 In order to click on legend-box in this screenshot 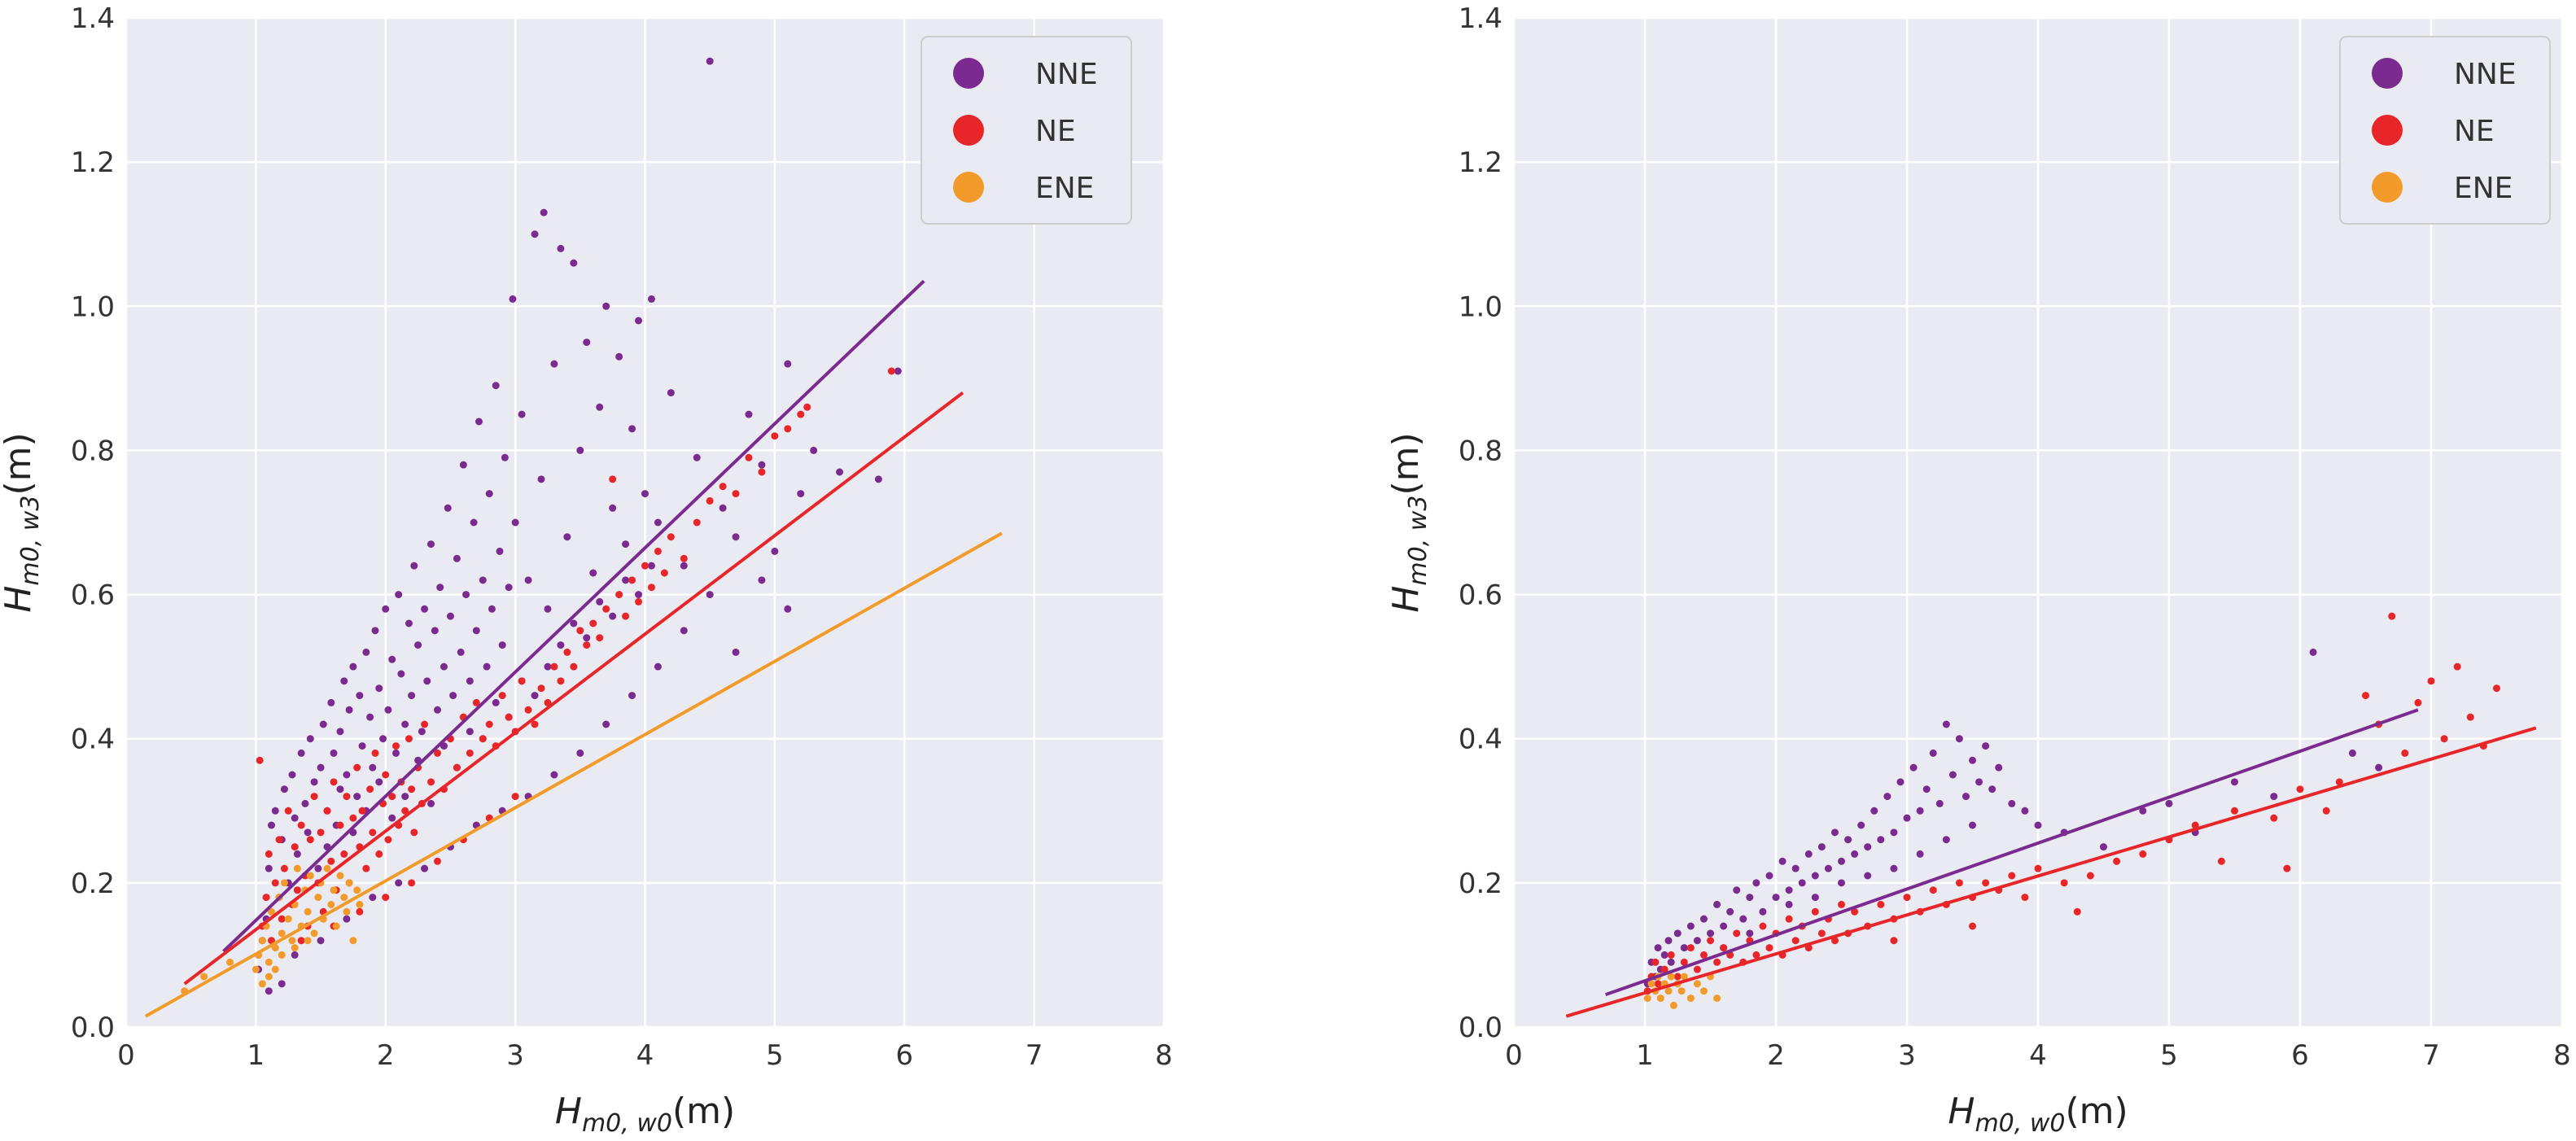, I will do `click(2445, 131)`.